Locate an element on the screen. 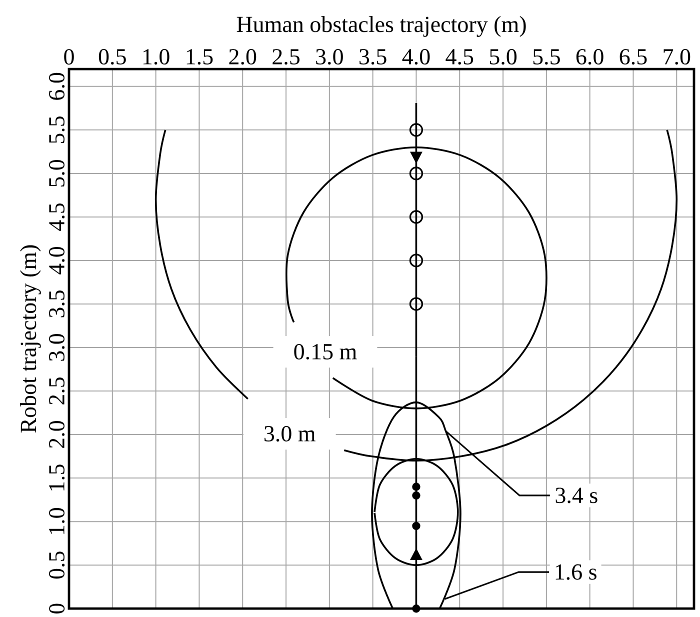  x-tick-label: 5.0 is located at coordinates (503, 57).